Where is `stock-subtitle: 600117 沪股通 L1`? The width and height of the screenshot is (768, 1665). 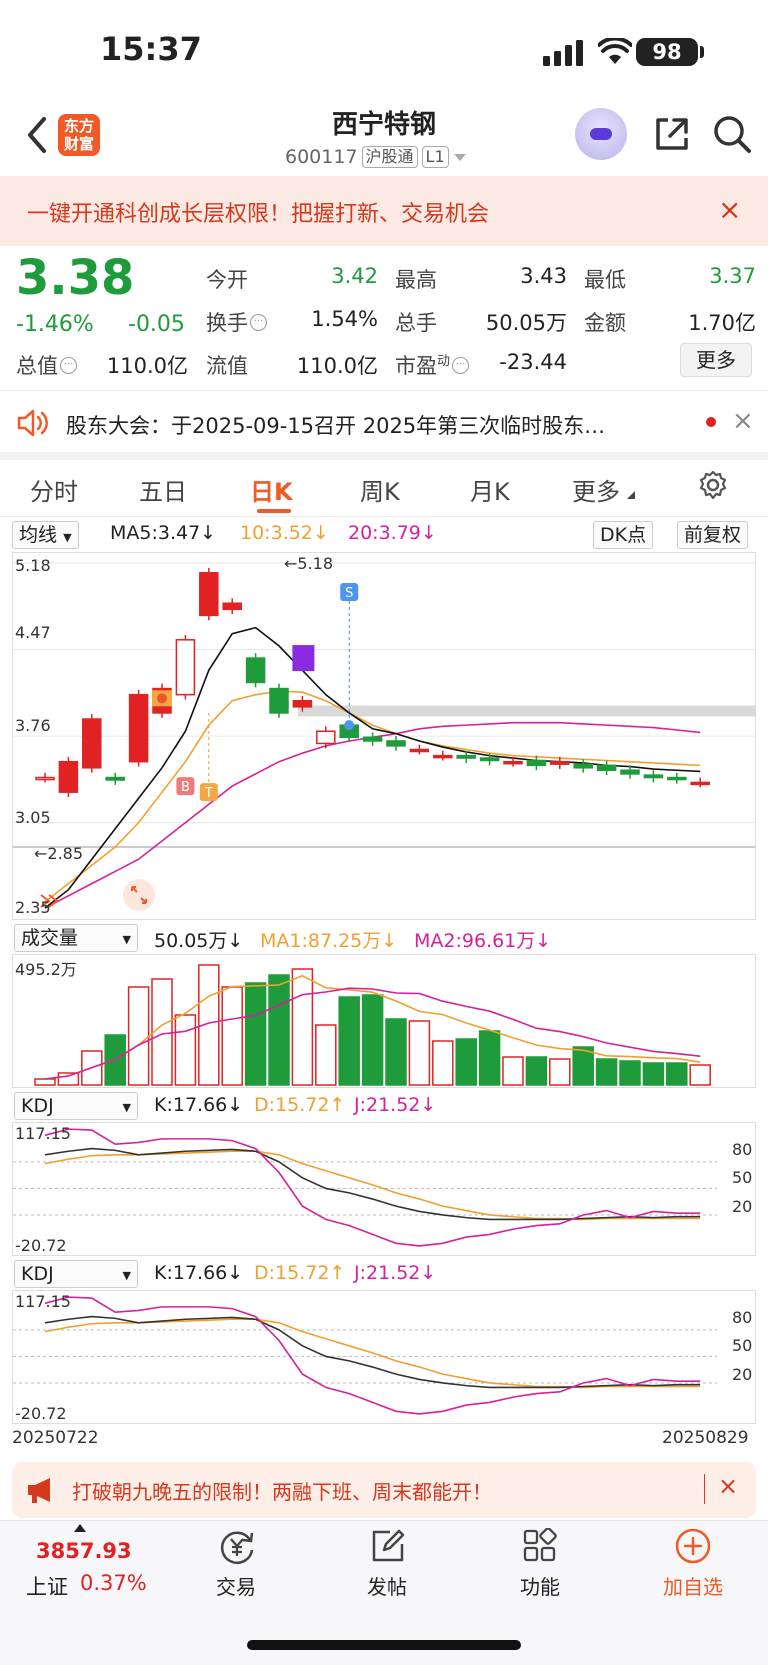
stock-subtitle: 600117 沪股通 L1 is located at coordinates (376, 157).